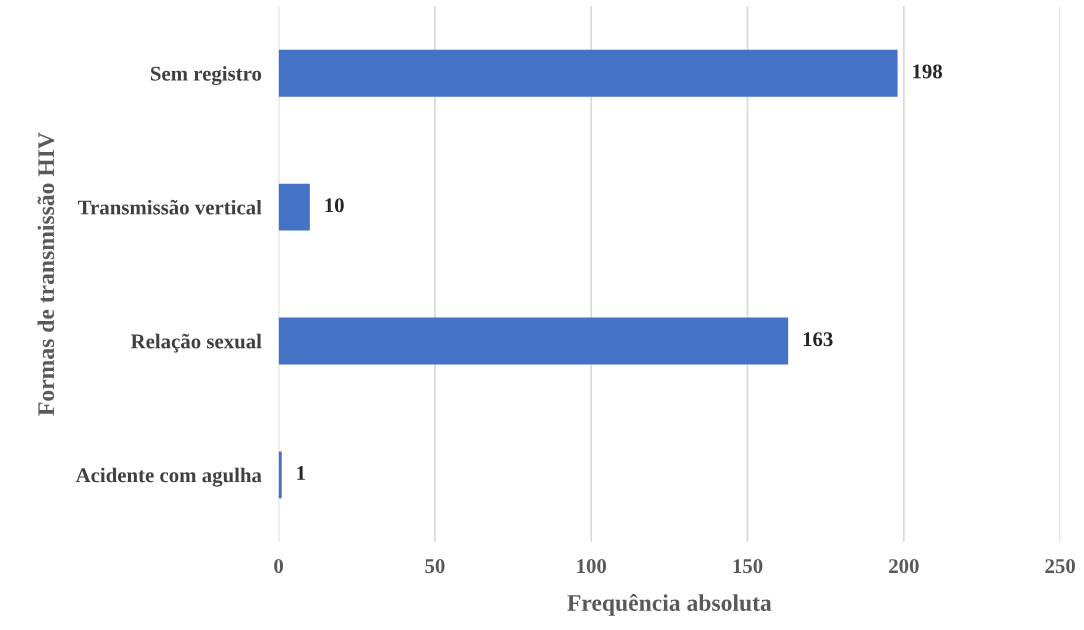  What do you see at coordinates (334, 205) in the screenshot?
I see `data-label: 10` at bounding box center [334, 205].